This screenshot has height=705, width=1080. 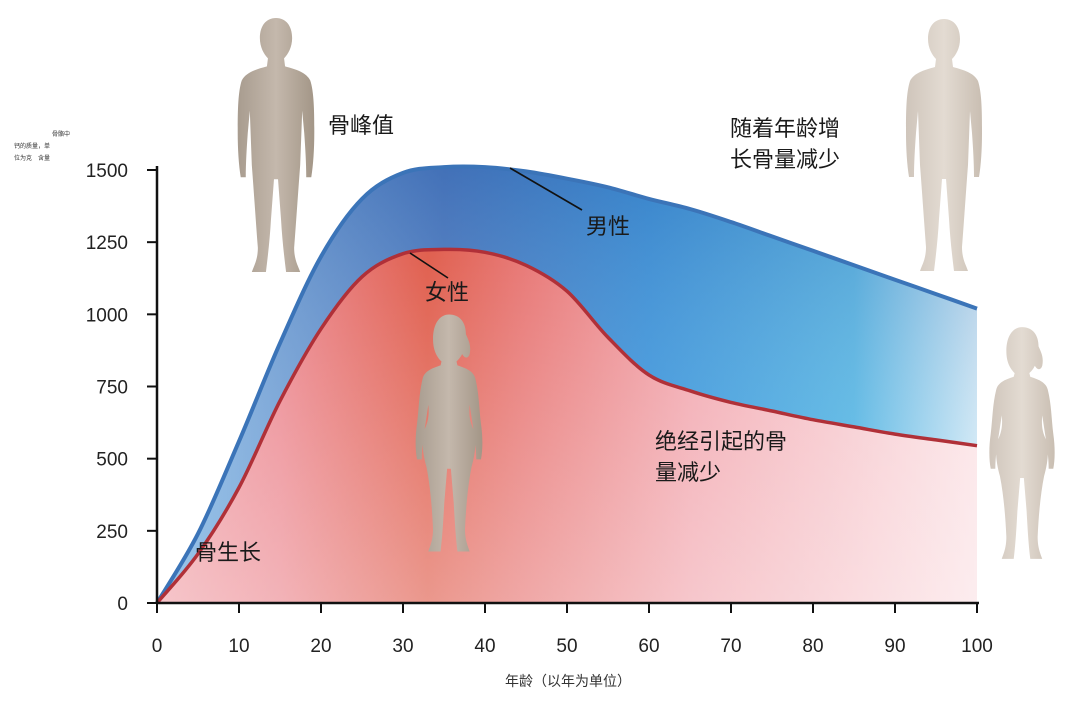 What do you see at coordinates (44, 158) in the screenshot?
I see `y-axis-label-line-4: 含量` at bounding box center [44, 158].